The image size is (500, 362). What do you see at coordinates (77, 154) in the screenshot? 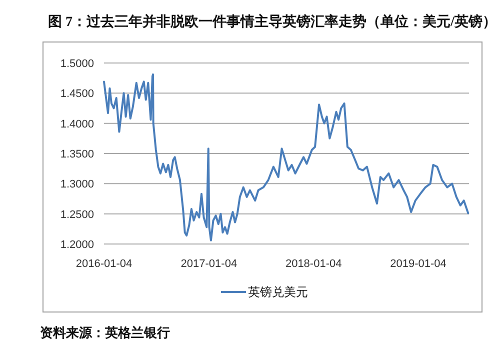
I see `y-tick-label: 1.3500` at bounding box center [77, 154].